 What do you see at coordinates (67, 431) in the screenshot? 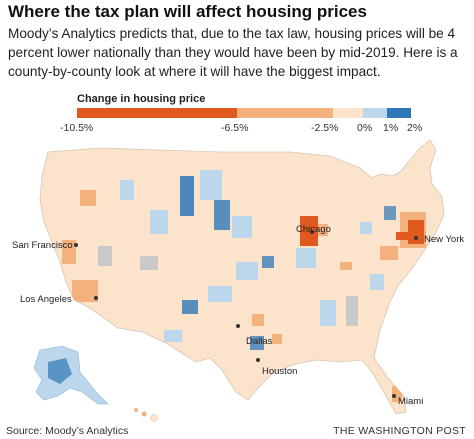
I see `source-note: Source: Moody’s Analytics` at bounding box center [67, 431].